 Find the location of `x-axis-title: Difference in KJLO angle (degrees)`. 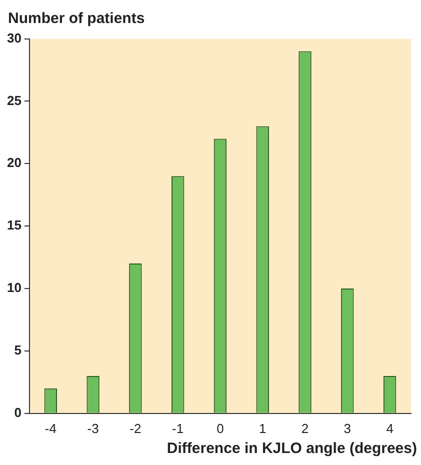

x-axis-title: Difference in KJLO angle (degrees) is located at coordinates (291, 448).